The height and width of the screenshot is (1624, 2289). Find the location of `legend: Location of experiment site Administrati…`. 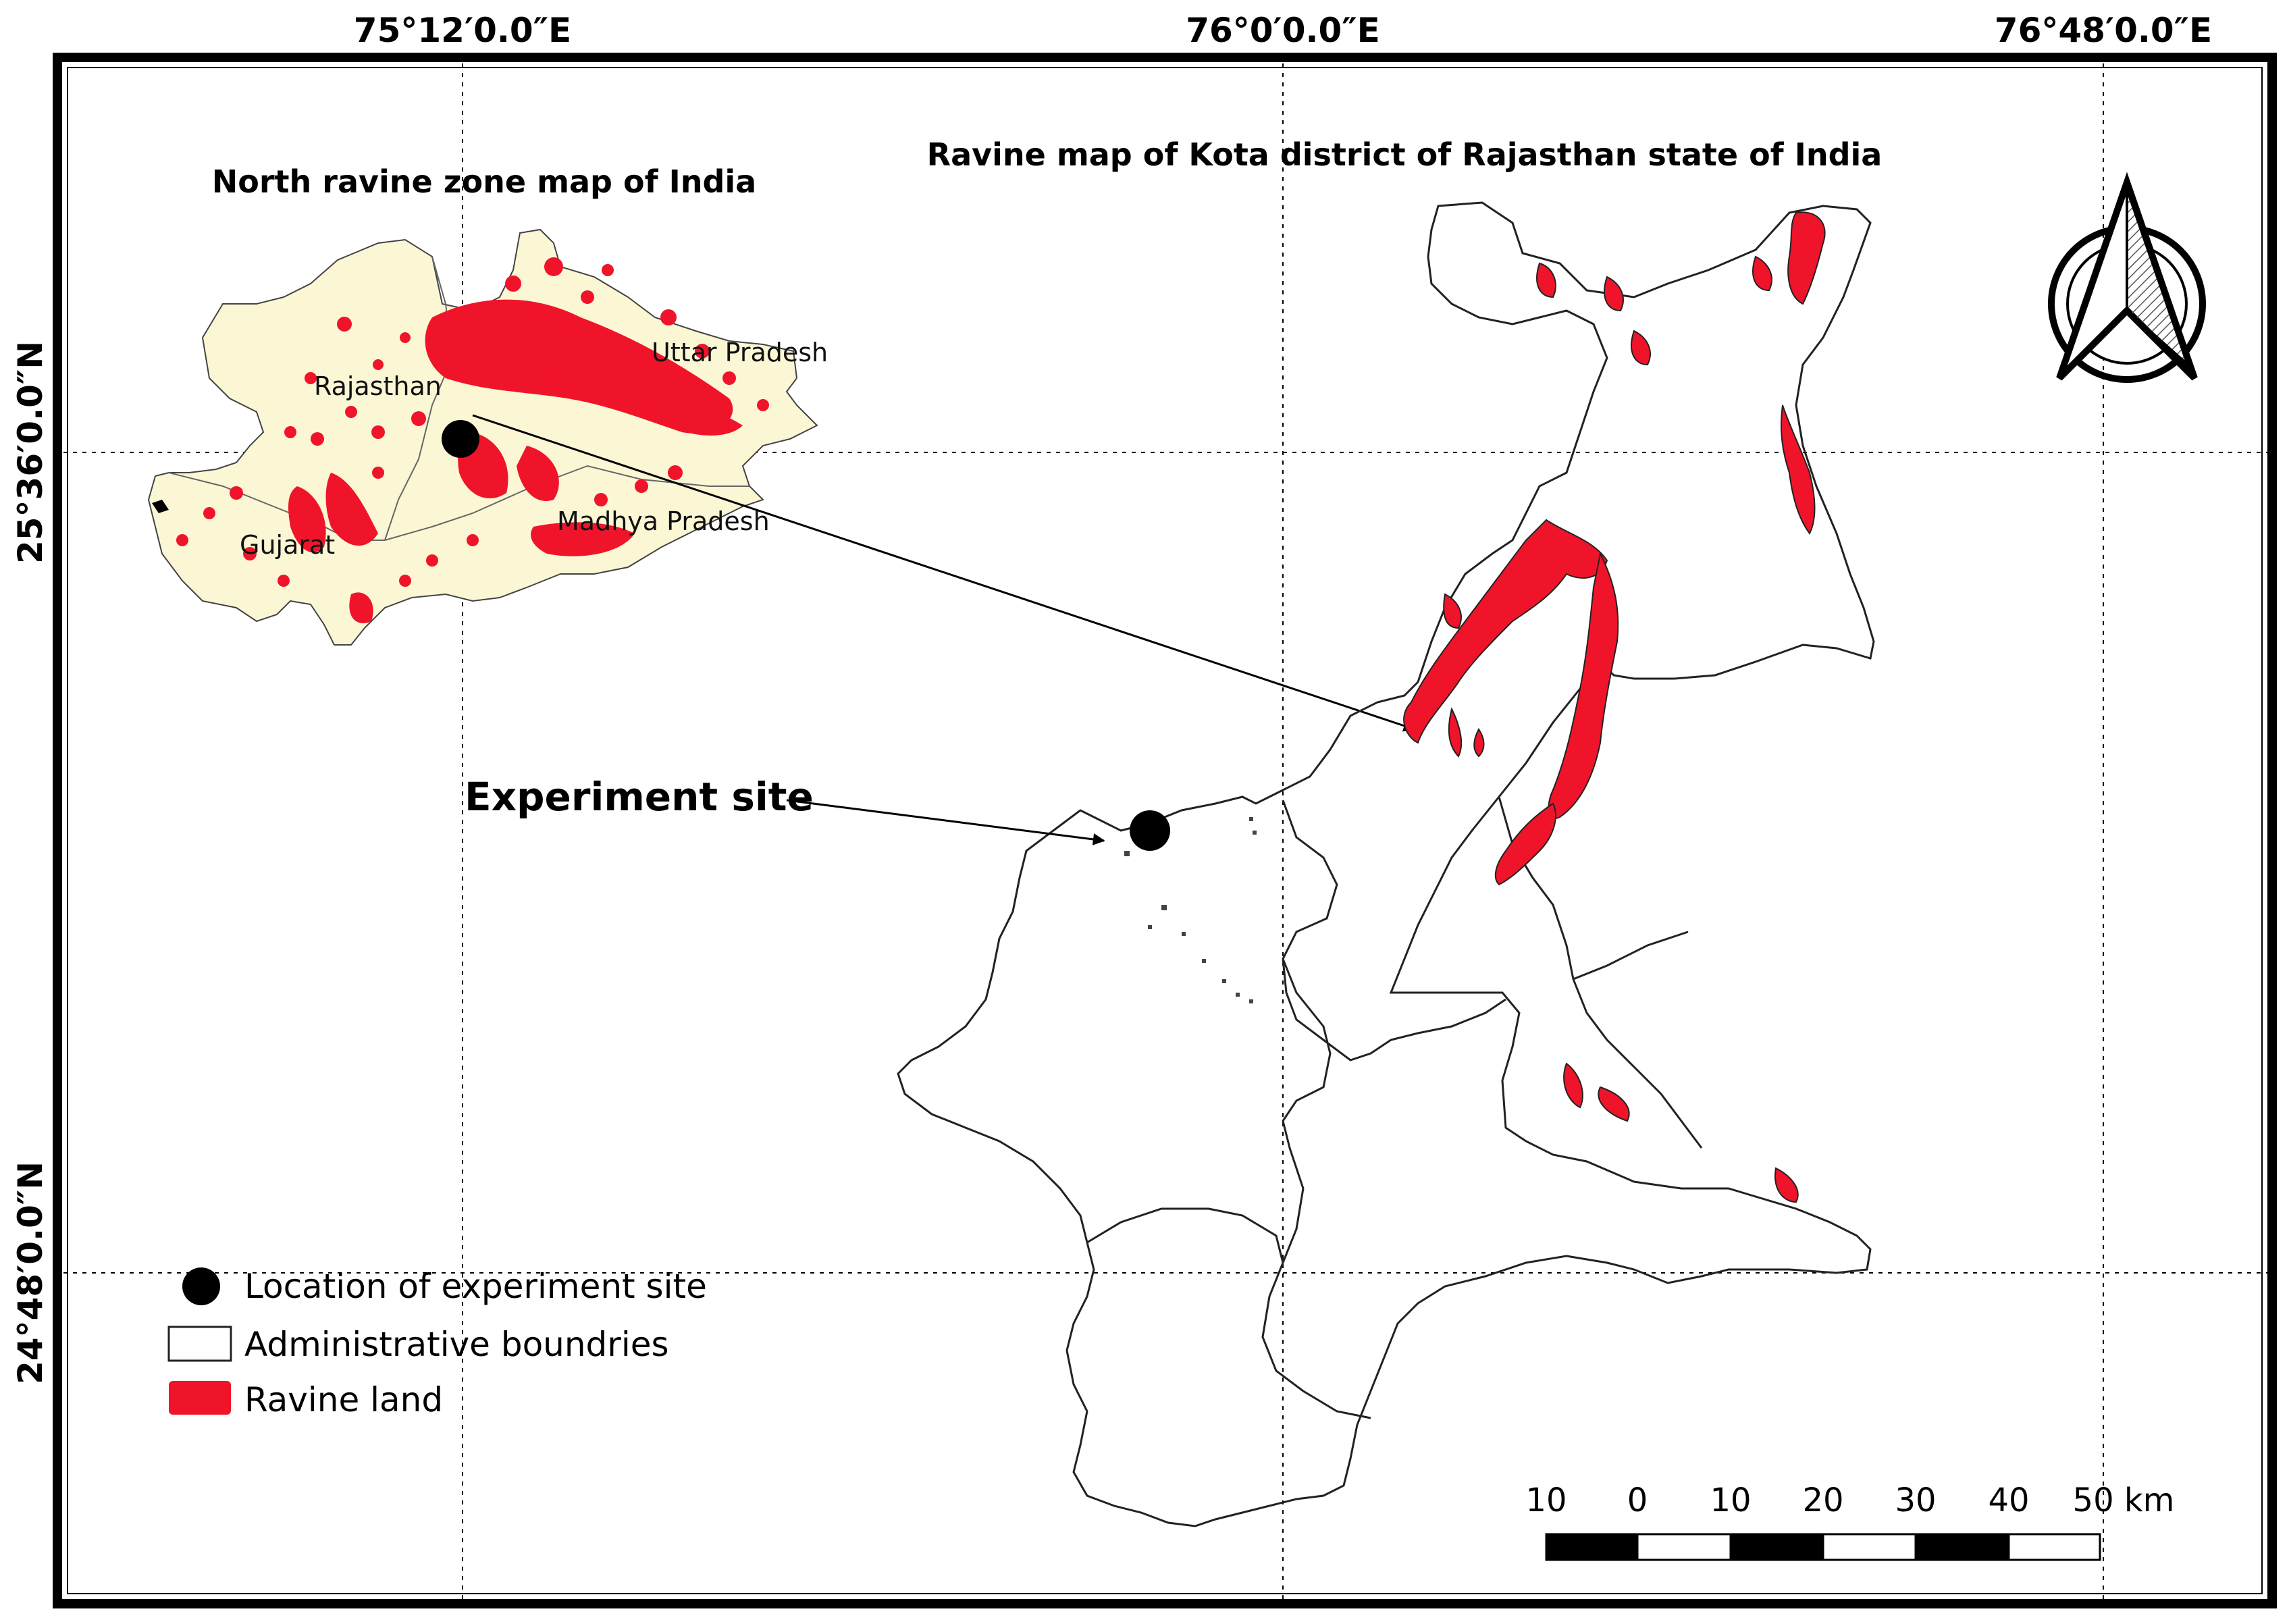

legend: Location of experiment site Administrati… is located at coordinates (437, 1343).